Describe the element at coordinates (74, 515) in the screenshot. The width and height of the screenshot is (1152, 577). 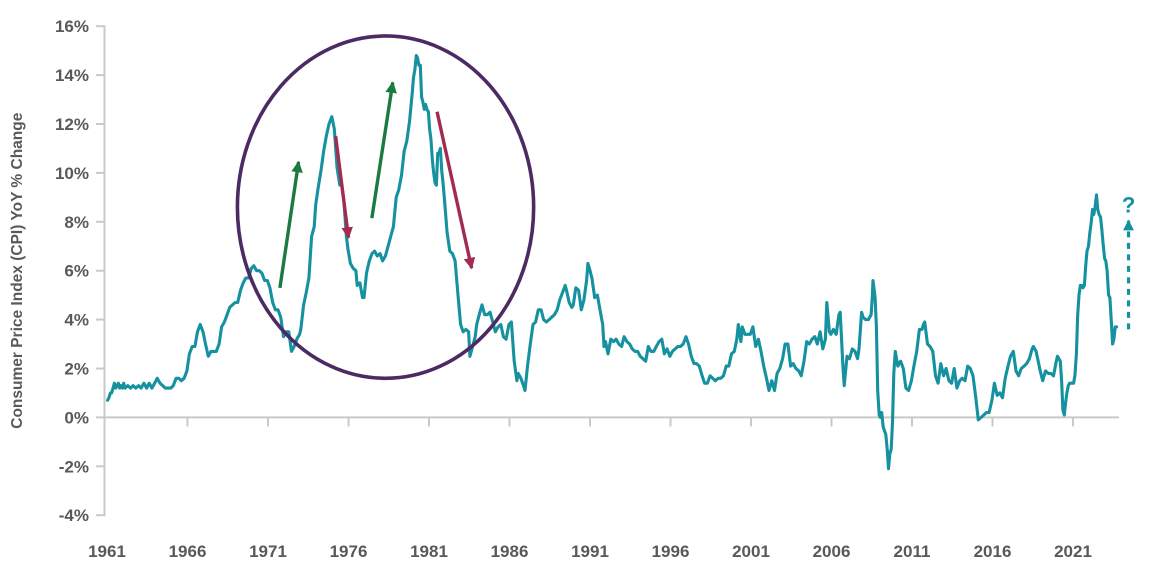
I see `y-tick-label: -4%` at that location.